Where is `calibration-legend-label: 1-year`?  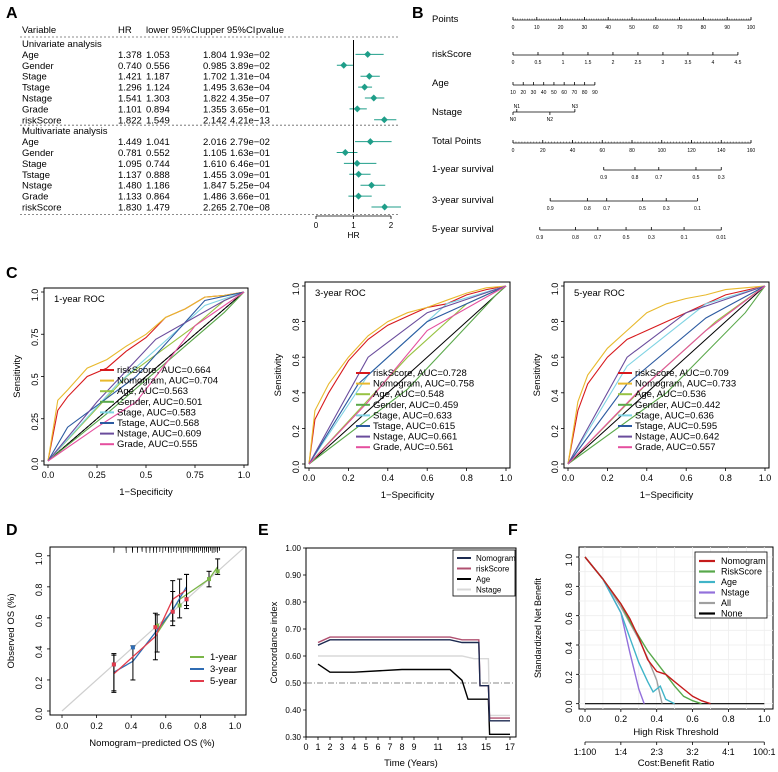
calibration-legend-label: 1-year is located at coordinates (223, 657).